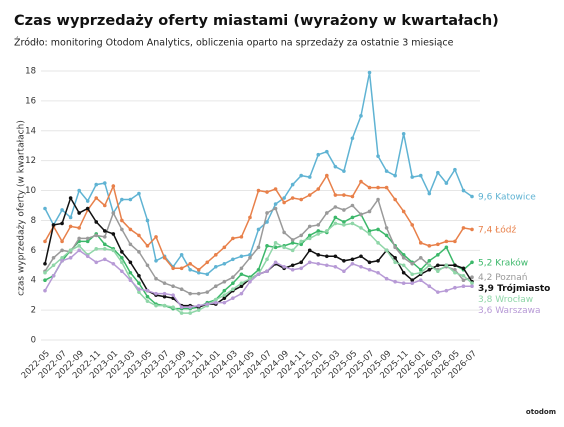 Image resolution: width=564 pixels, height=427 pixels. I want to click on y-tick-label: 6, so click(33, 251).